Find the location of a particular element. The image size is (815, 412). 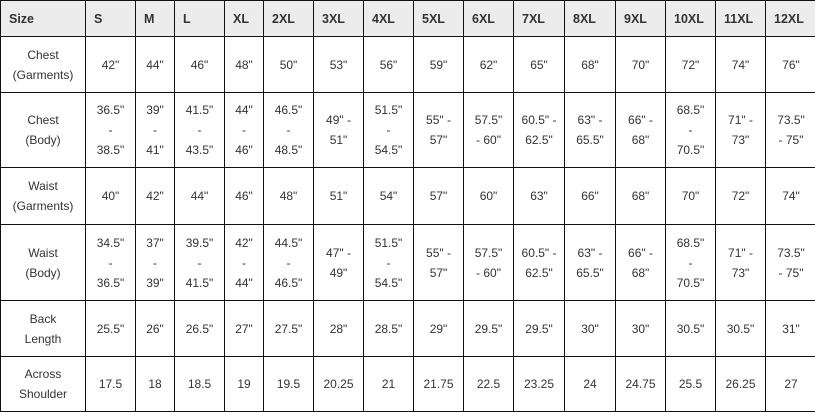

measurement-cell: 19.5 is located at coordinates (289, 384).